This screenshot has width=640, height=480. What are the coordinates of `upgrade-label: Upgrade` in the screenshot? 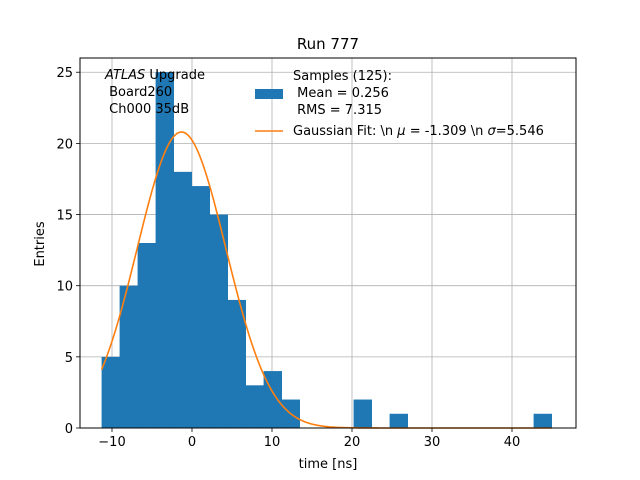 It's located at (175, 75).